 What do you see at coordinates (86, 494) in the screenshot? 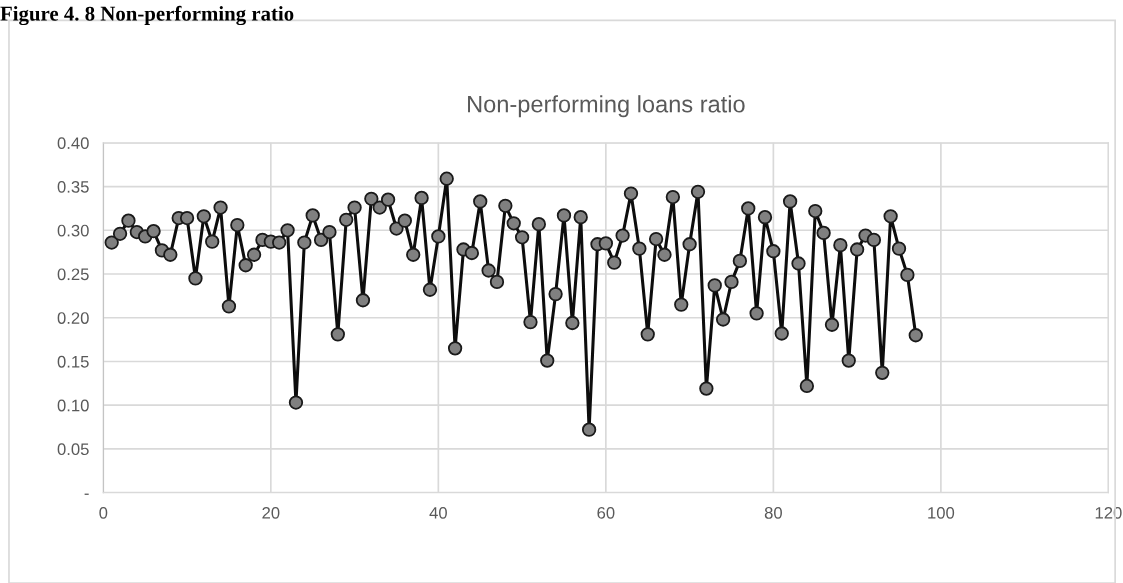
I see `y-tick-label: -` at bounding box center [86, 494].